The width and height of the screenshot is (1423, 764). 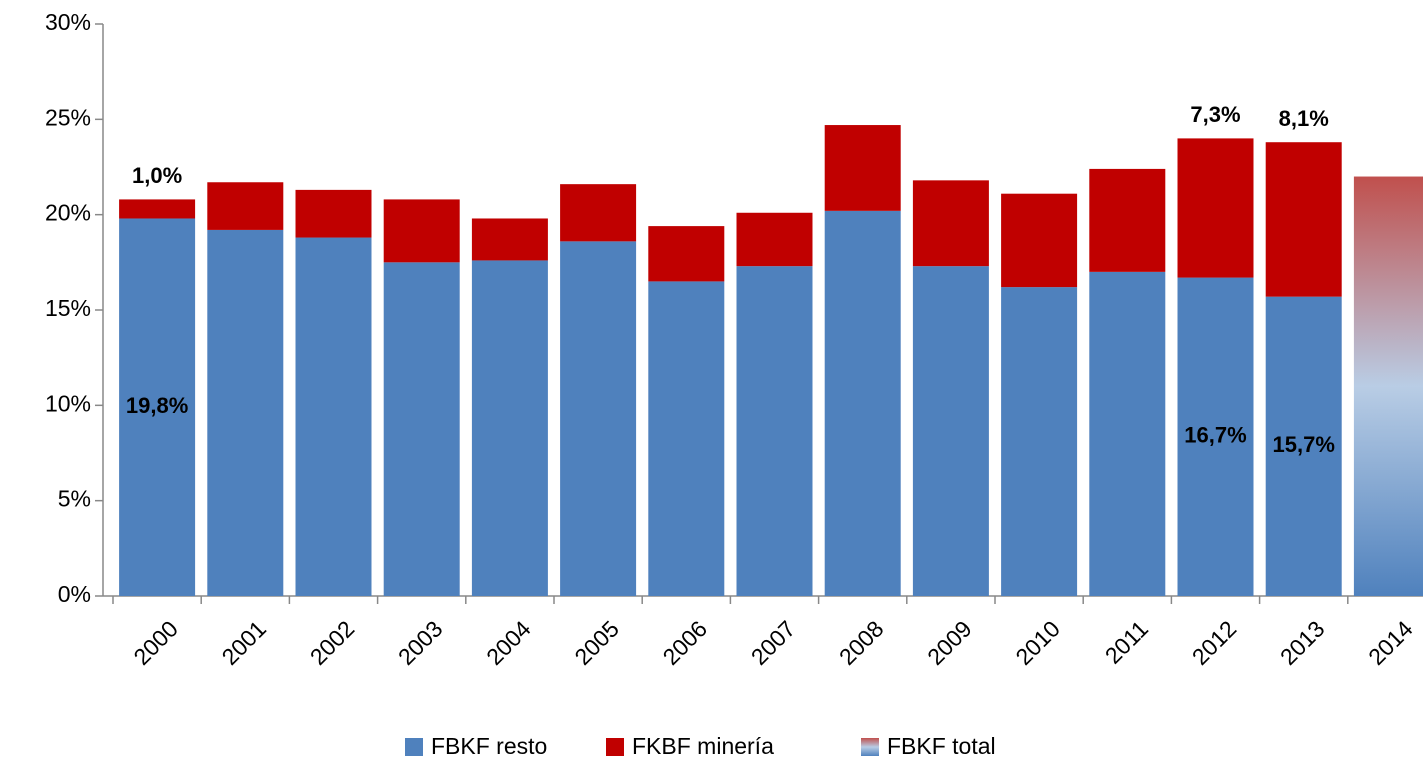 I want to click on x-tick-label: 2011, so click(x=1126, y=641).